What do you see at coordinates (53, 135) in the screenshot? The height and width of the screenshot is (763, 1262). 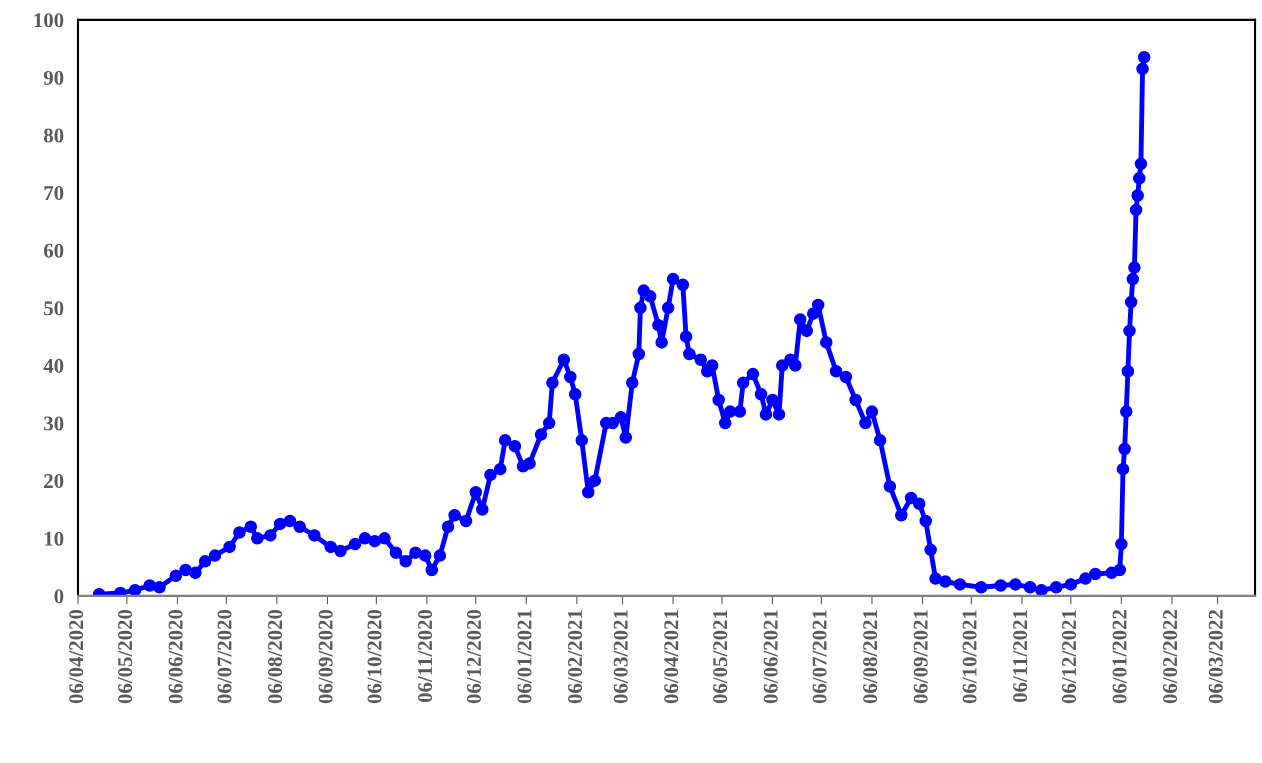 I see `y-tick-label: 80` at bounding box center [53, 135].